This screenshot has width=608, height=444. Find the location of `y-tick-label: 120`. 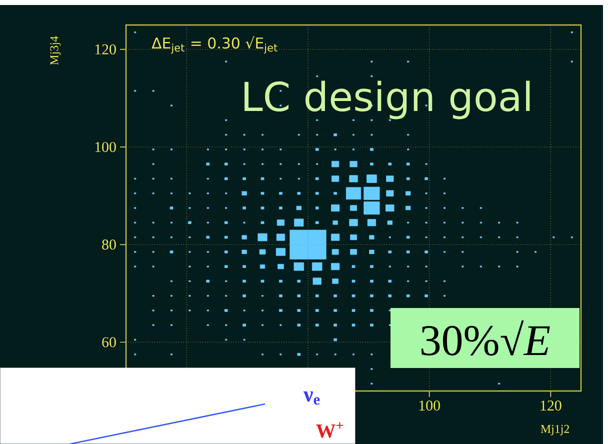

y-tick-label: 120 is located at coordinates (105, 49).